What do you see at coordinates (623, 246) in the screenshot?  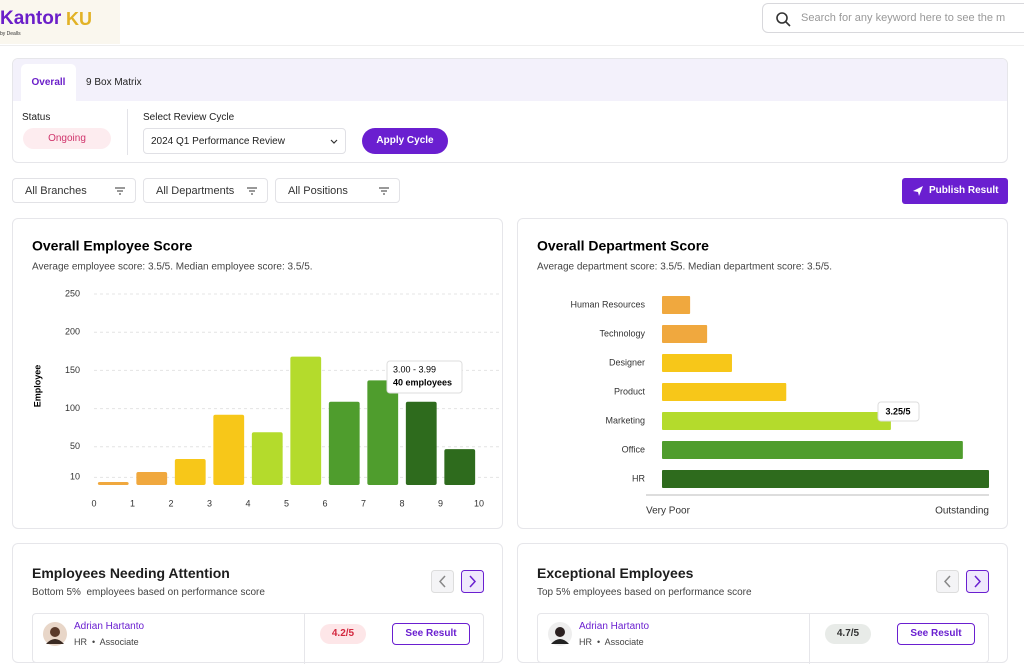 I see `chart-title: Overall Department Score` at bounding box center [623, 246].